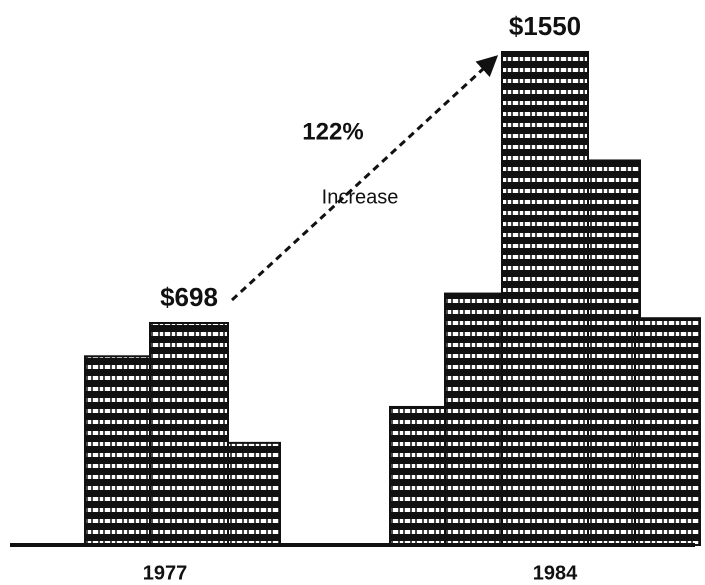  I want to click on value-label: $1550, so click(545, 26).